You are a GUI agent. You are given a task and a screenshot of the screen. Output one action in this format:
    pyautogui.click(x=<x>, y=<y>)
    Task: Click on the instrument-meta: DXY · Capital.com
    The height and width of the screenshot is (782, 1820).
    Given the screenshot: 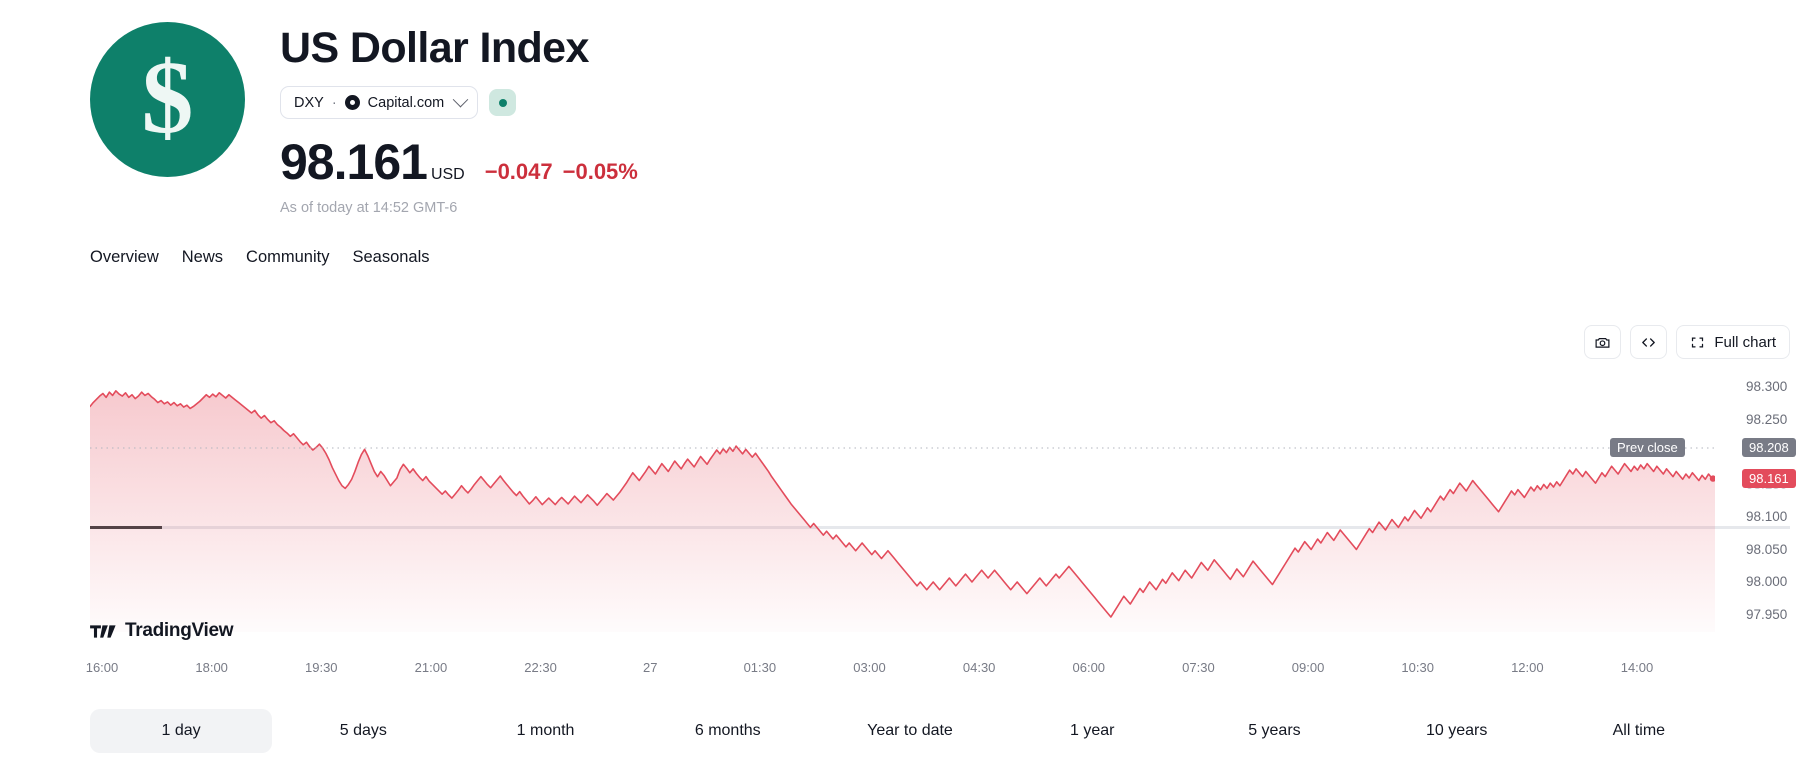 What is the action you would take?
    pyautogui.click(x=459, y=103)
    